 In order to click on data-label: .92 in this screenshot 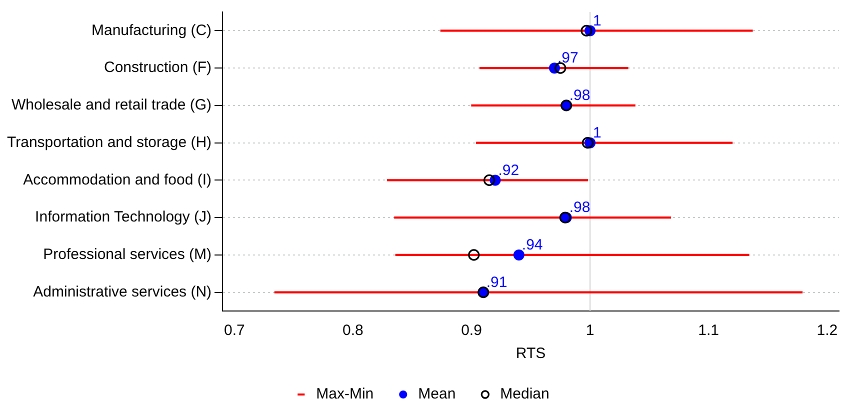, I will do `click(509, 170)`.